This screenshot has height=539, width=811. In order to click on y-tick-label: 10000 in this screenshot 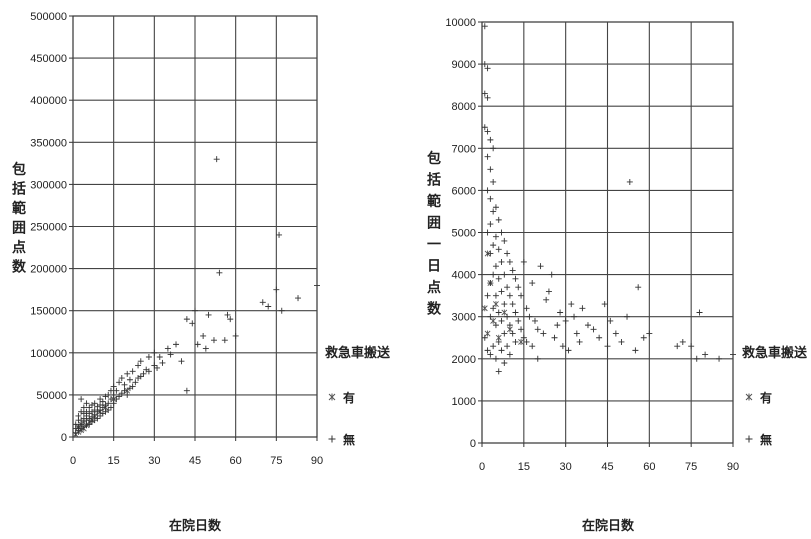, I will do `click(460, 23)`.